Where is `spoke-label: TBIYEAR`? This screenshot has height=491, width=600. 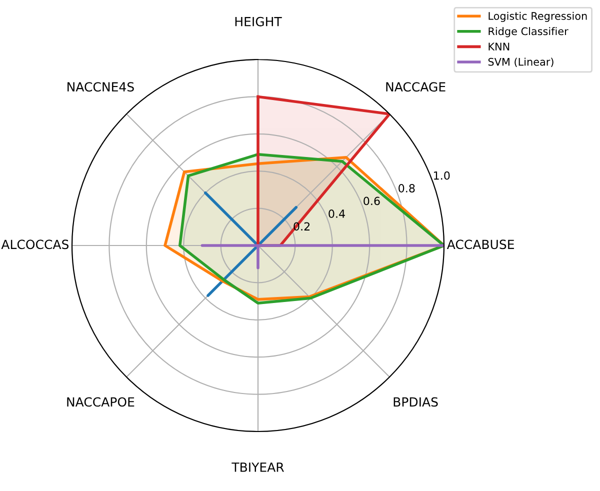 spoke-label: TBIYEAR is located at coordinates (258, 467).